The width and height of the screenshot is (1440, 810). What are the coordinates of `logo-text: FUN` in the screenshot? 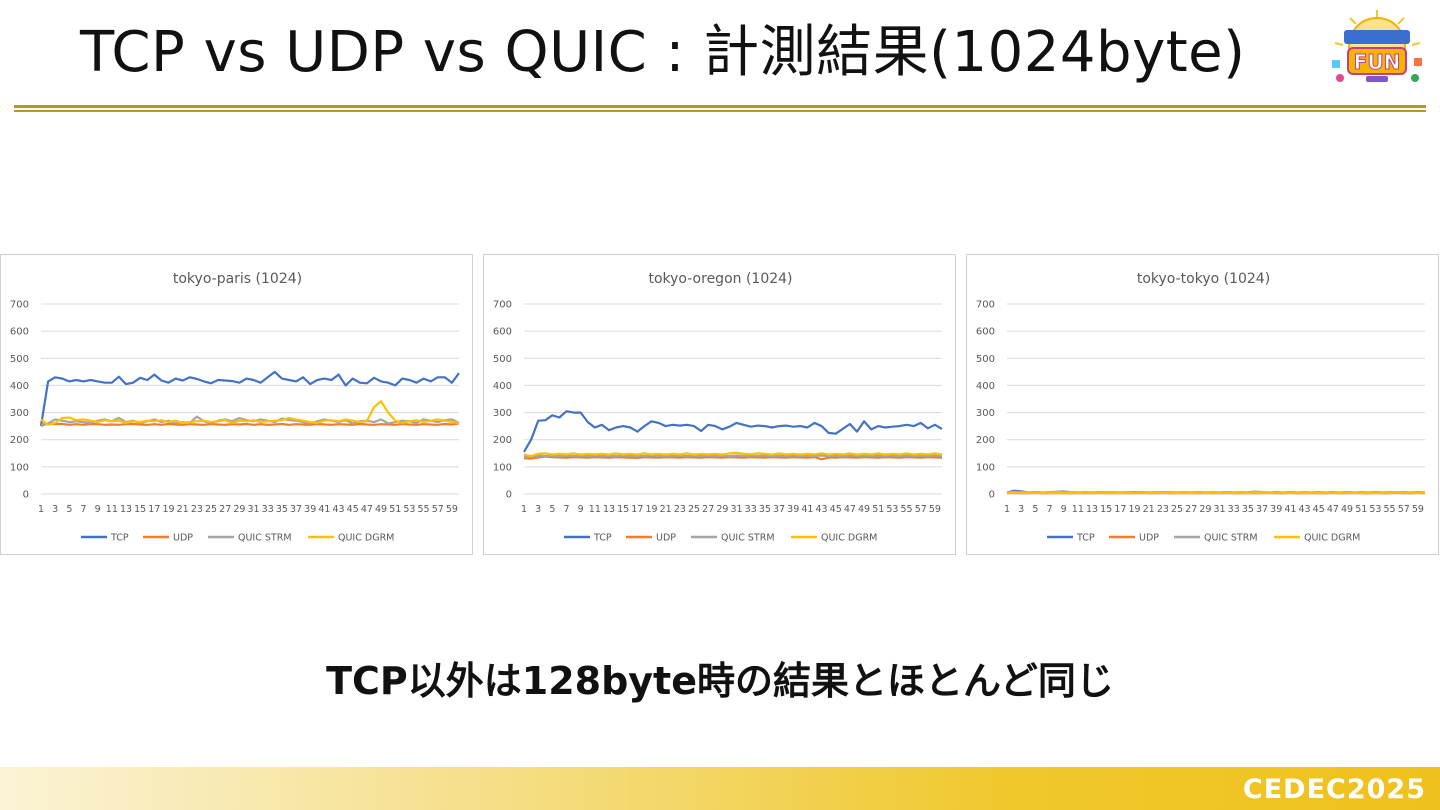 It's located at (1377, 62).